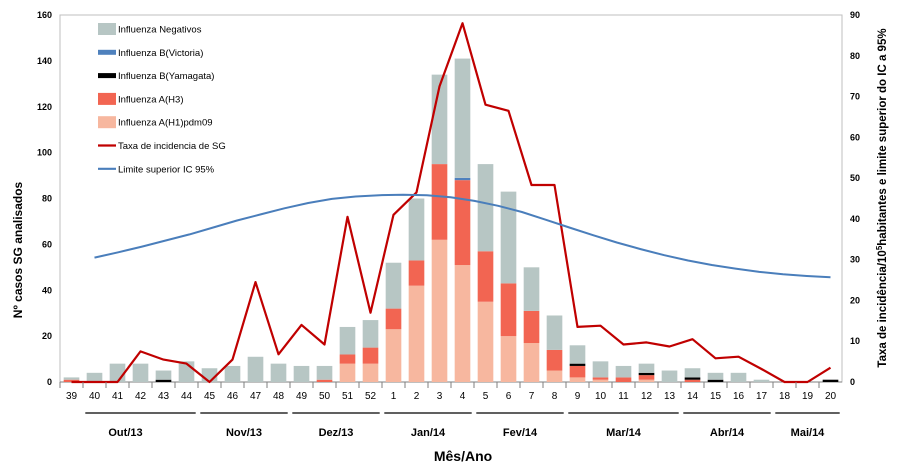  I want to click on y-axis-left-title: Nº casos SG analisados, so click(18, 249).